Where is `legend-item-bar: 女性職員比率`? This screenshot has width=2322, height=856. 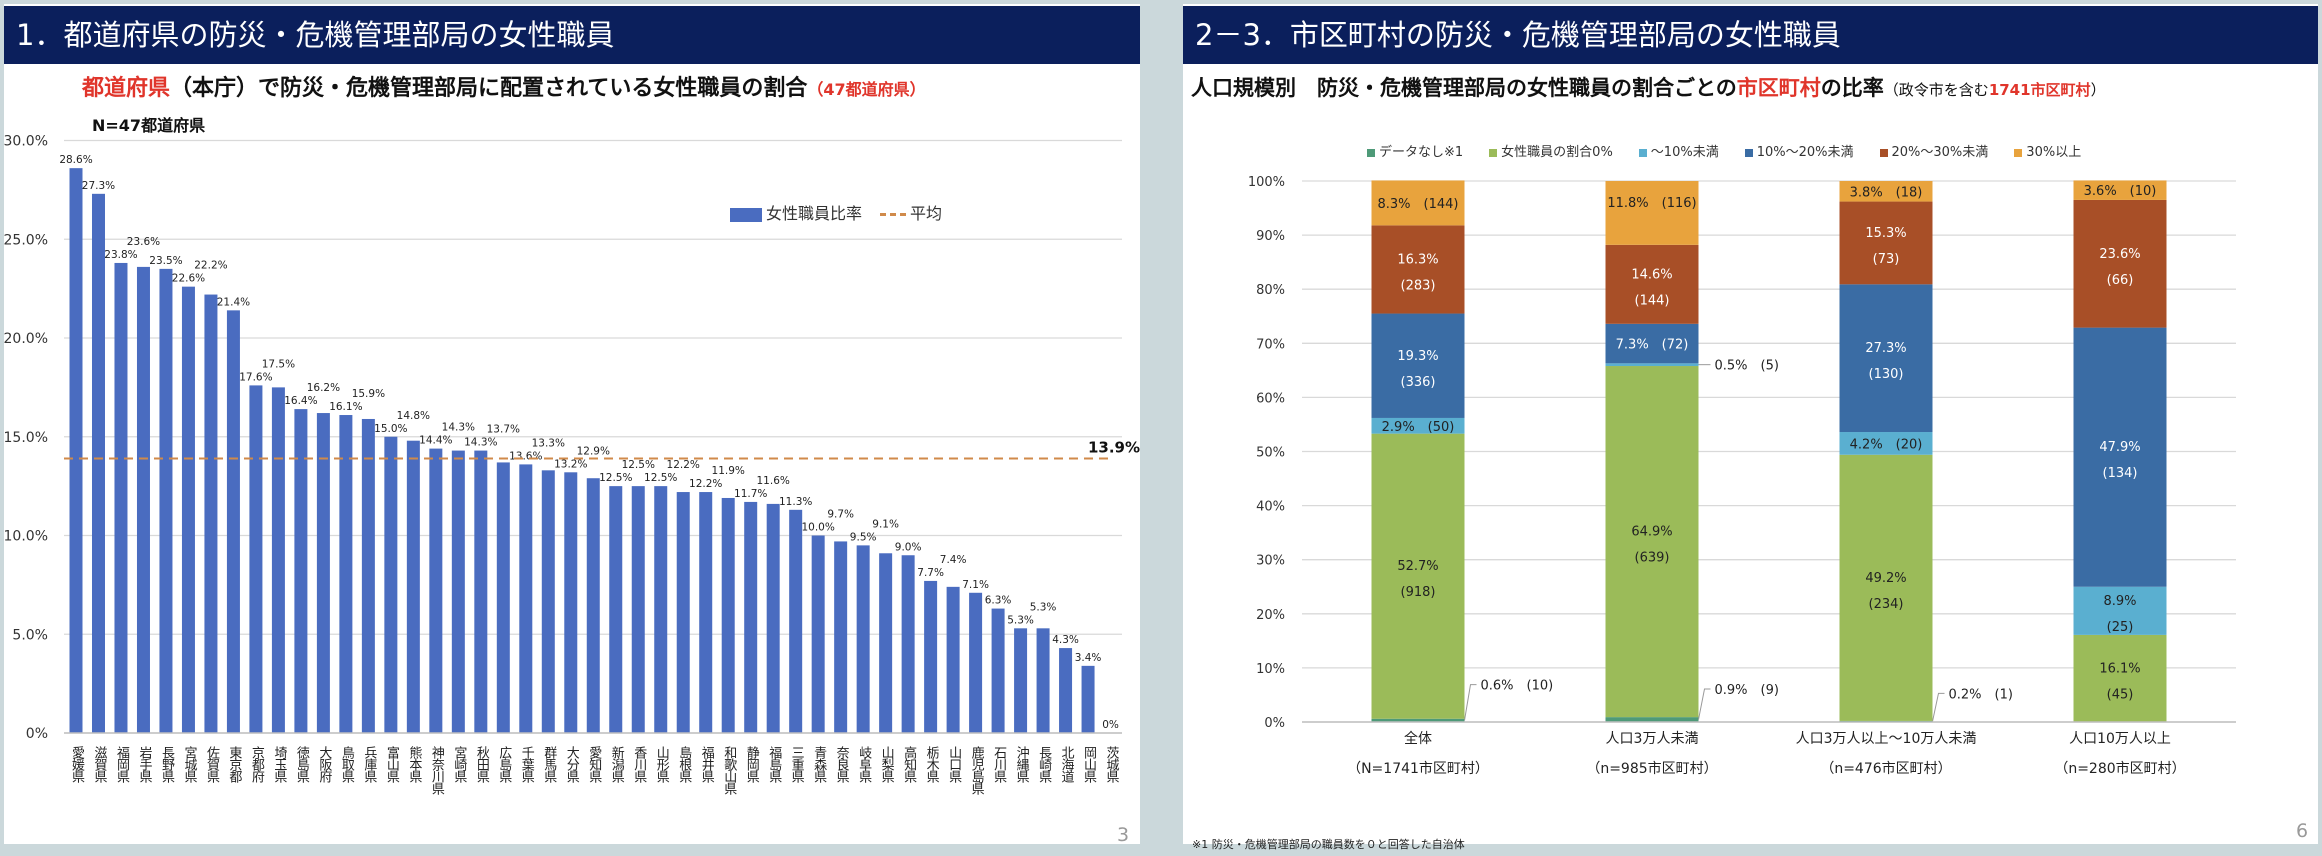 legend-item-bar: 女性職員比率 is located at coordinates (796, 212).